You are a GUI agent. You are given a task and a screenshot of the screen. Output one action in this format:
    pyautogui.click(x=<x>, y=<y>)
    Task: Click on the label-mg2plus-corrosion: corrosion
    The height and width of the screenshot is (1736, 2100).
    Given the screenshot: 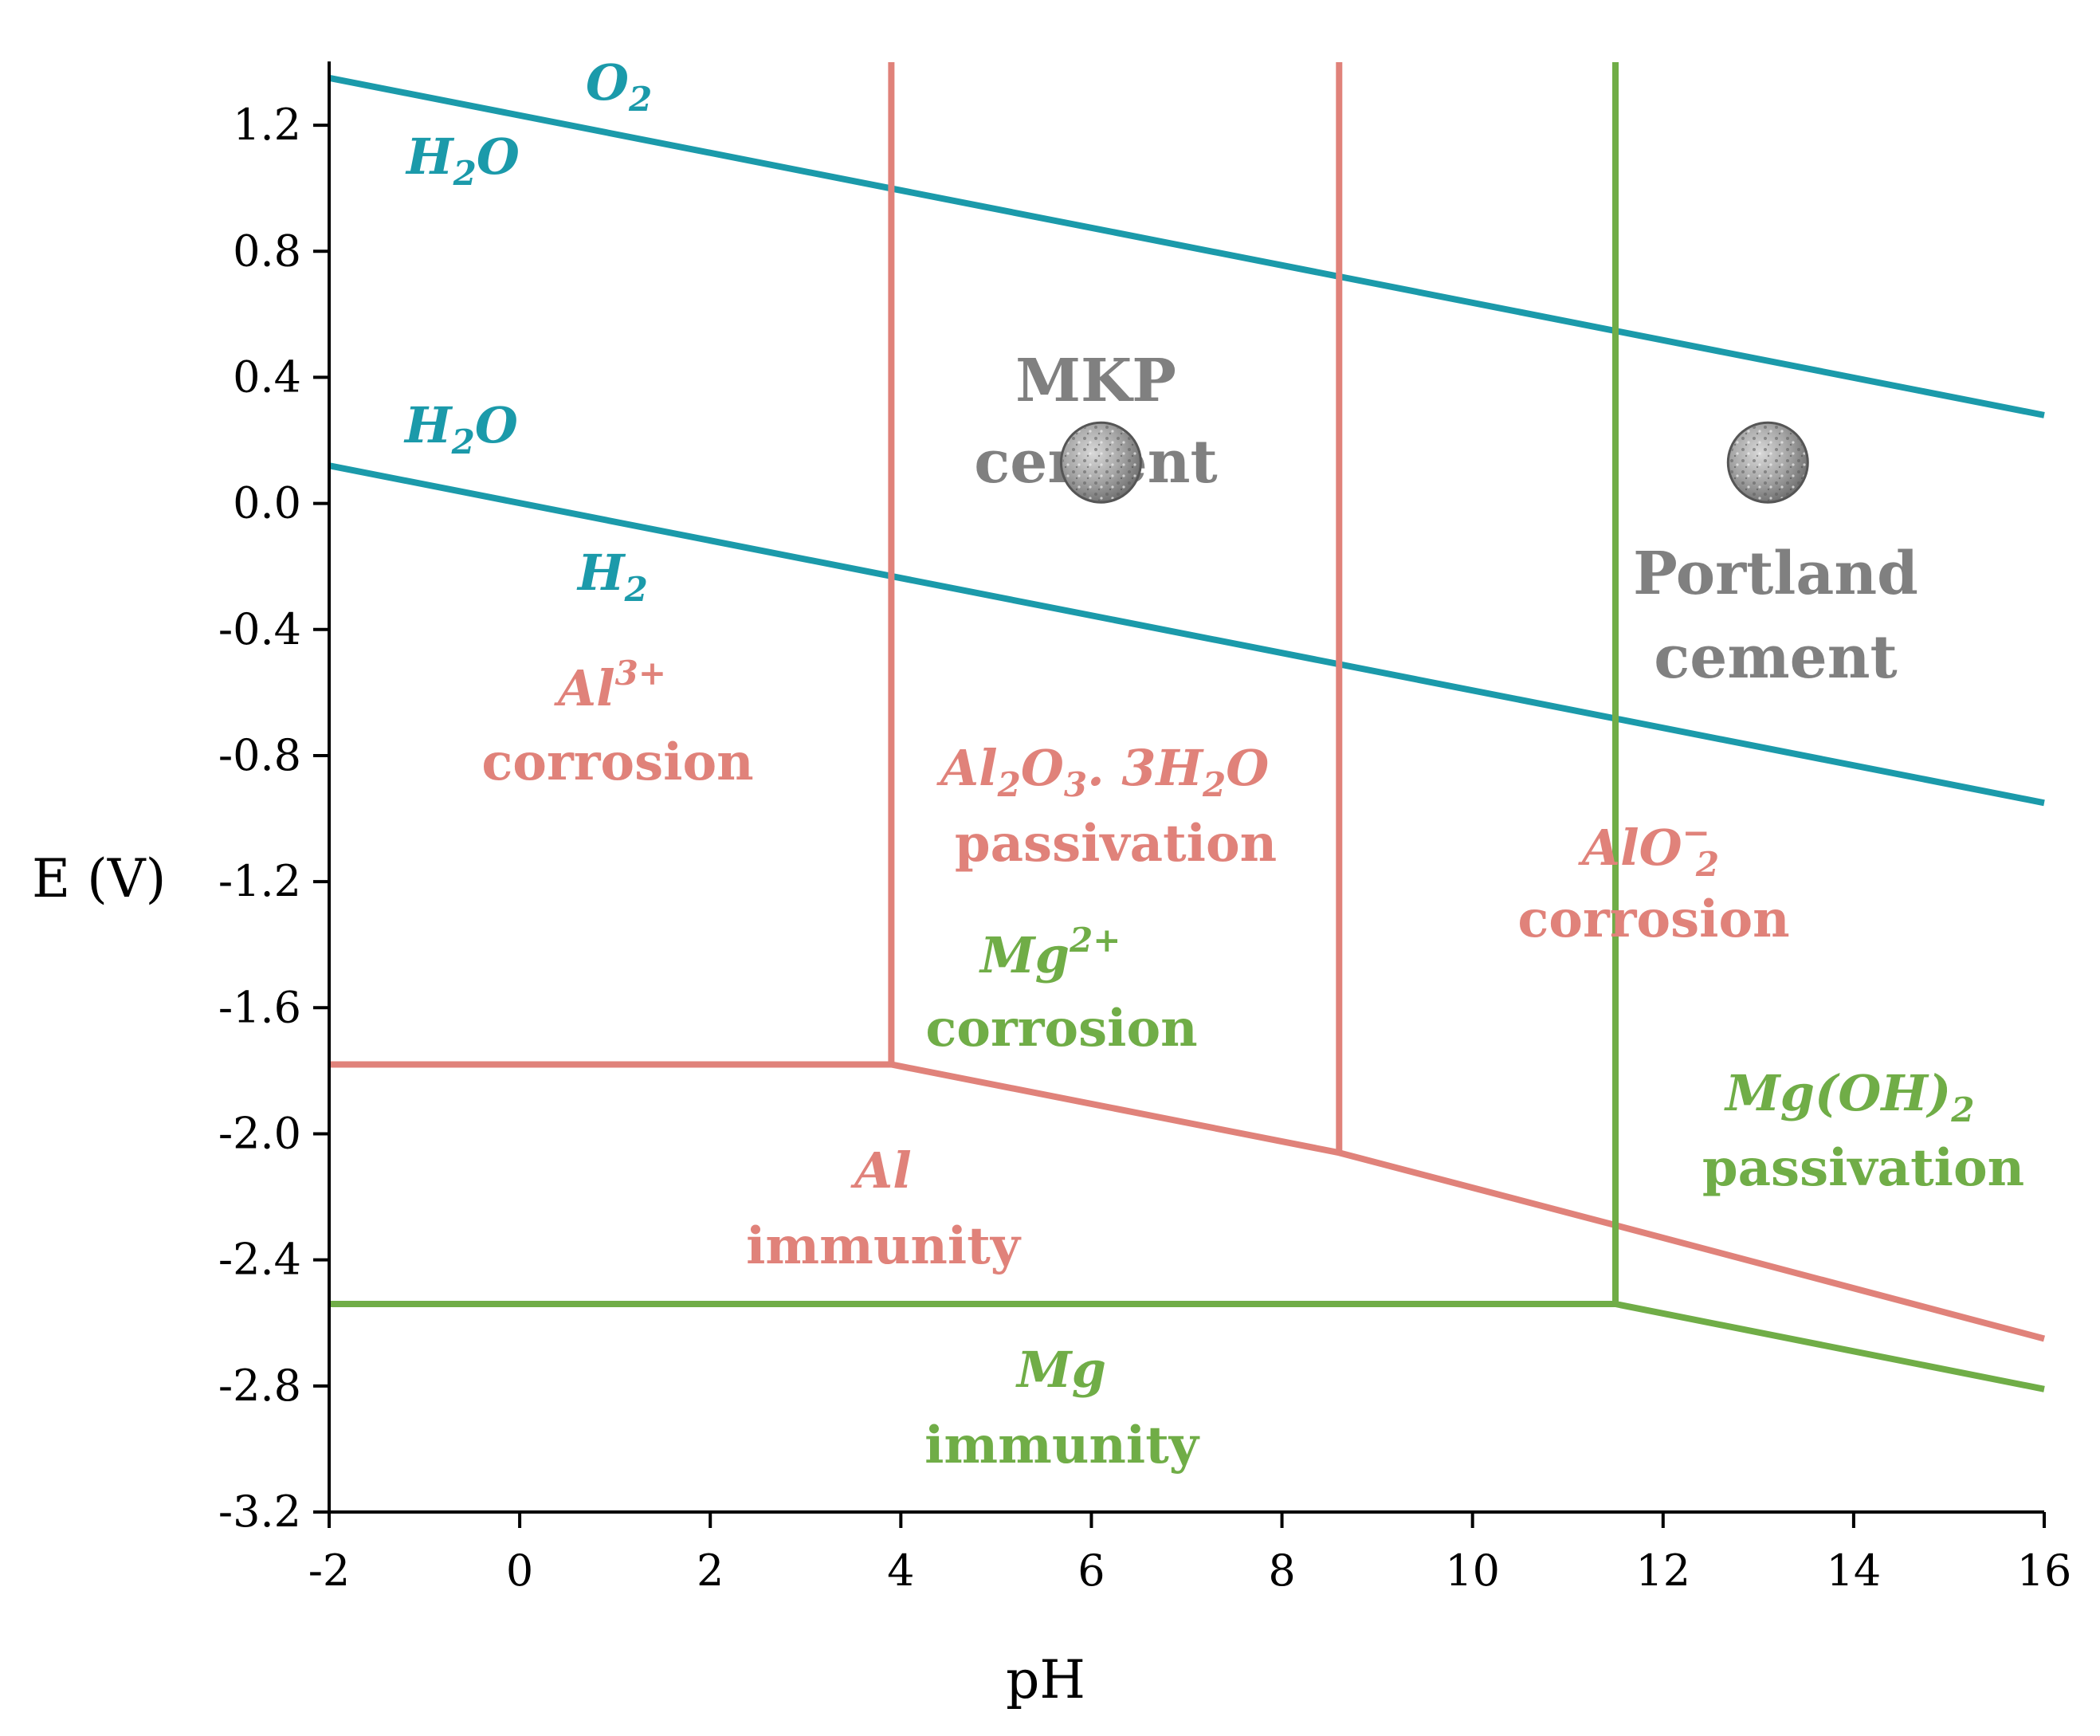 What is the action you would take?
    pyautogui.click(x=1061, y=1028)
    